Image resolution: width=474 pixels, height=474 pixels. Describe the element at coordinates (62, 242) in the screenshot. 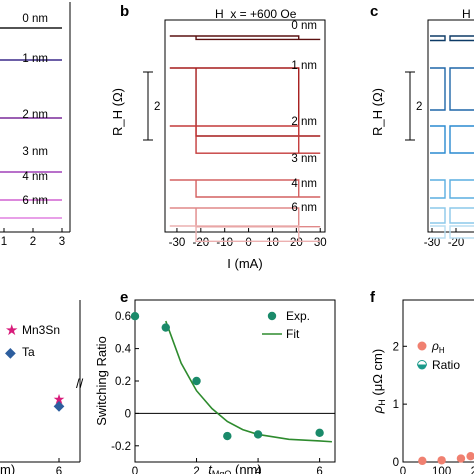

I see `panel-a-x-tick-label: 3` at that location.